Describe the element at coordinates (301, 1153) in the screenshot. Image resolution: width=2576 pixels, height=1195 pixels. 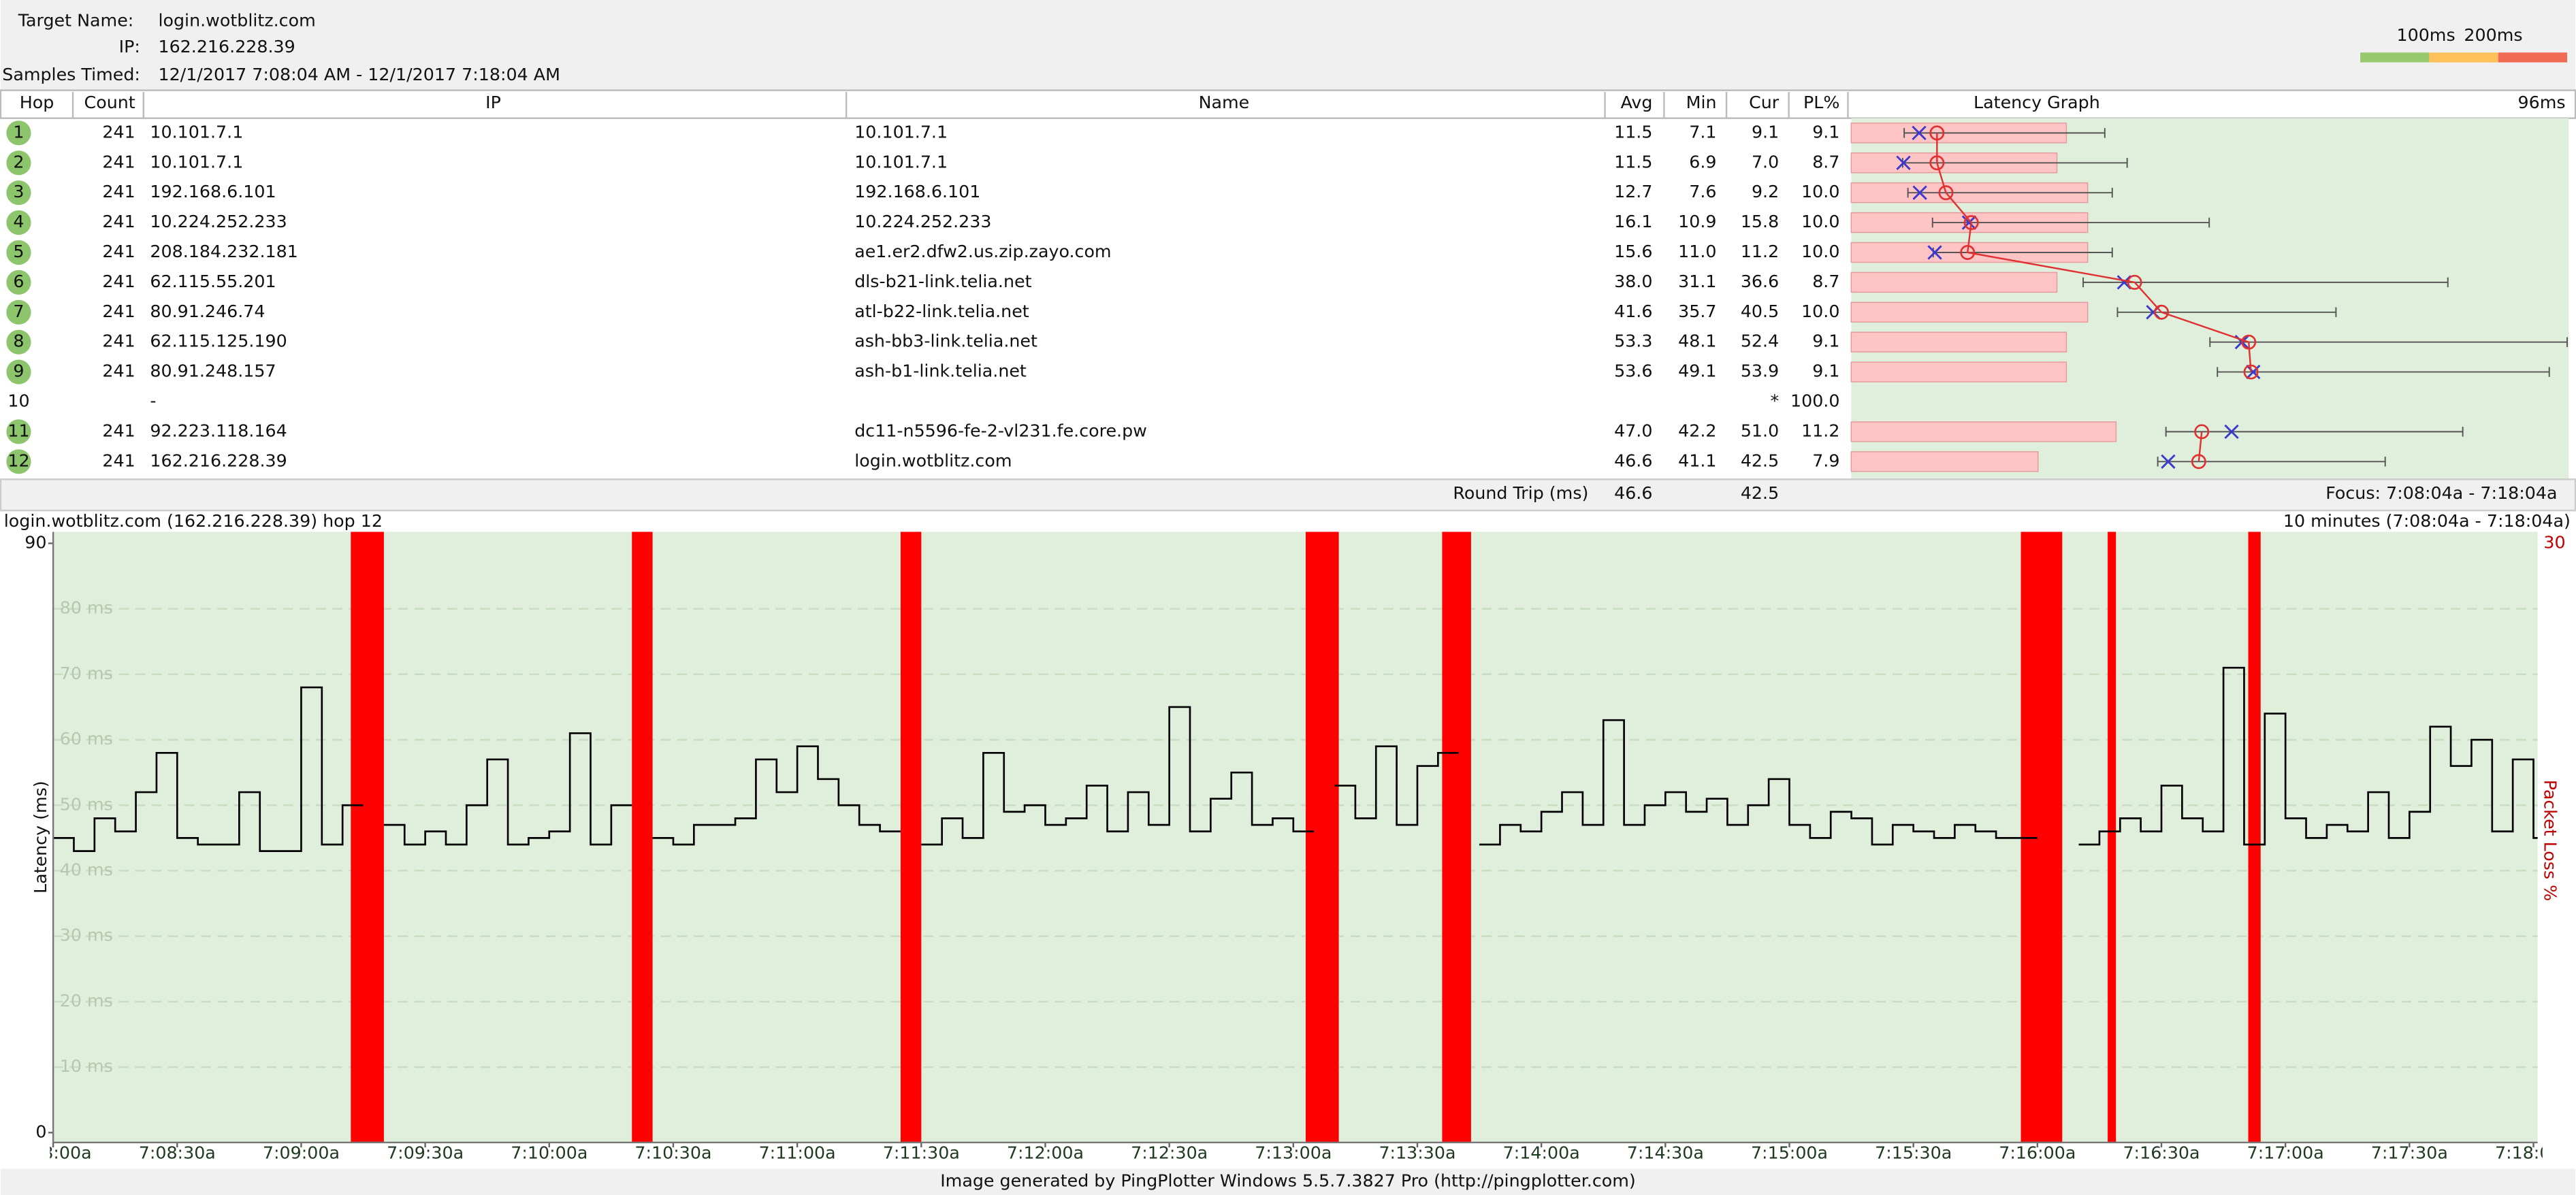
I see `x-tick-label: 7:09:00a` at that location.